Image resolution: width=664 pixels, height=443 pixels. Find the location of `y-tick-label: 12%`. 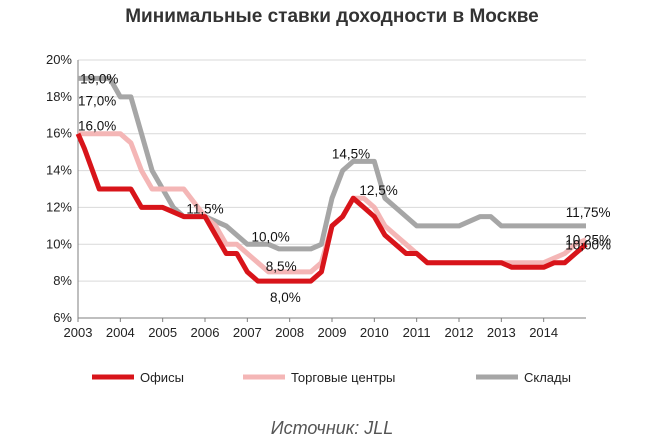

y-tick-label: 12% is located at coordinates (59, 206).